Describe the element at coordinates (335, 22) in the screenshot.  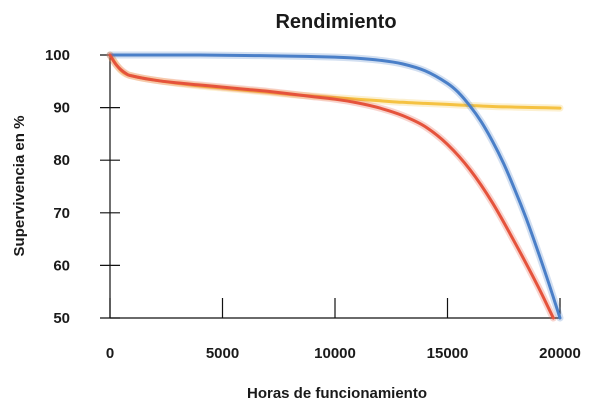
I see `chart-title: Rendimiento` at that location.